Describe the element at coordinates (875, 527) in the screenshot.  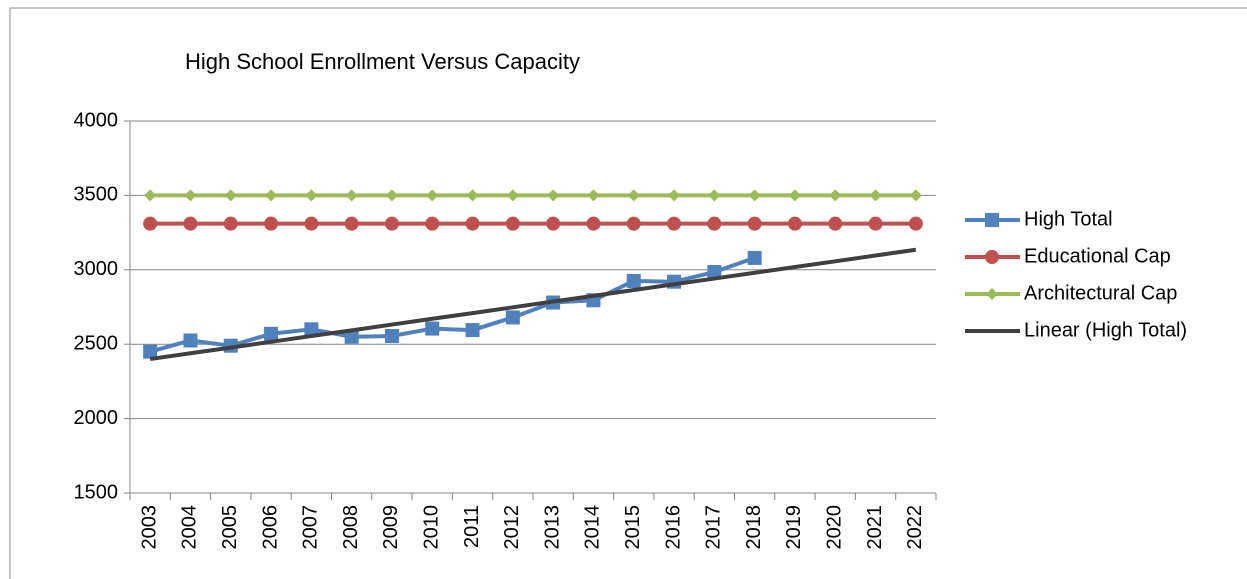
I see `x-tick-label: 2021` at that location.